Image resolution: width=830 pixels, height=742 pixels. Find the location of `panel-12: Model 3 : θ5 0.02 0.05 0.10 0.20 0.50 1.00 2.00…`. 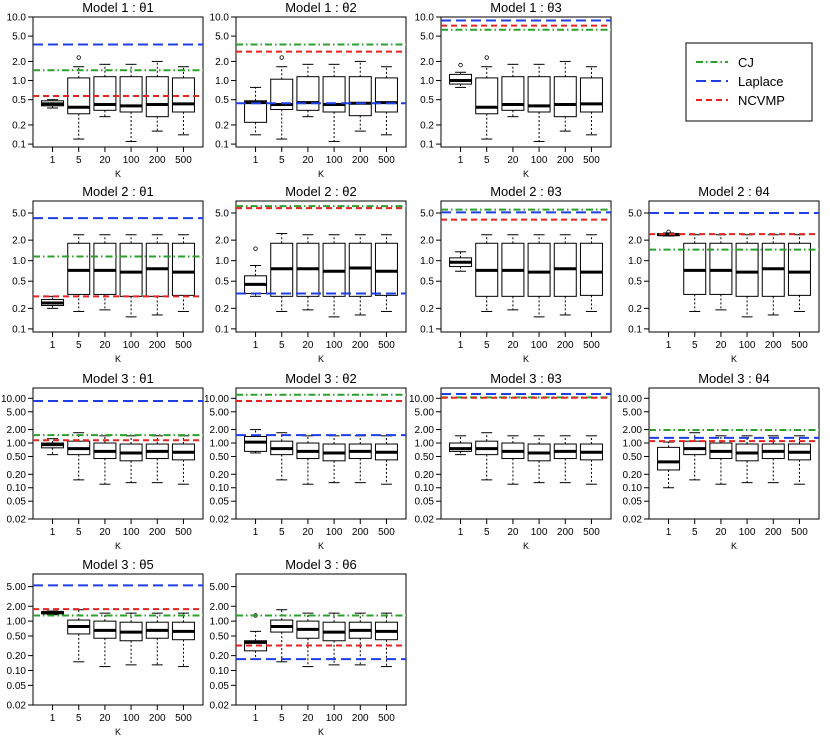

panel-12: Model 3 : θ5 0.02 0.05 0.10 0.20 0.50 1.00 2.00… is located at coordinates (105, 647).